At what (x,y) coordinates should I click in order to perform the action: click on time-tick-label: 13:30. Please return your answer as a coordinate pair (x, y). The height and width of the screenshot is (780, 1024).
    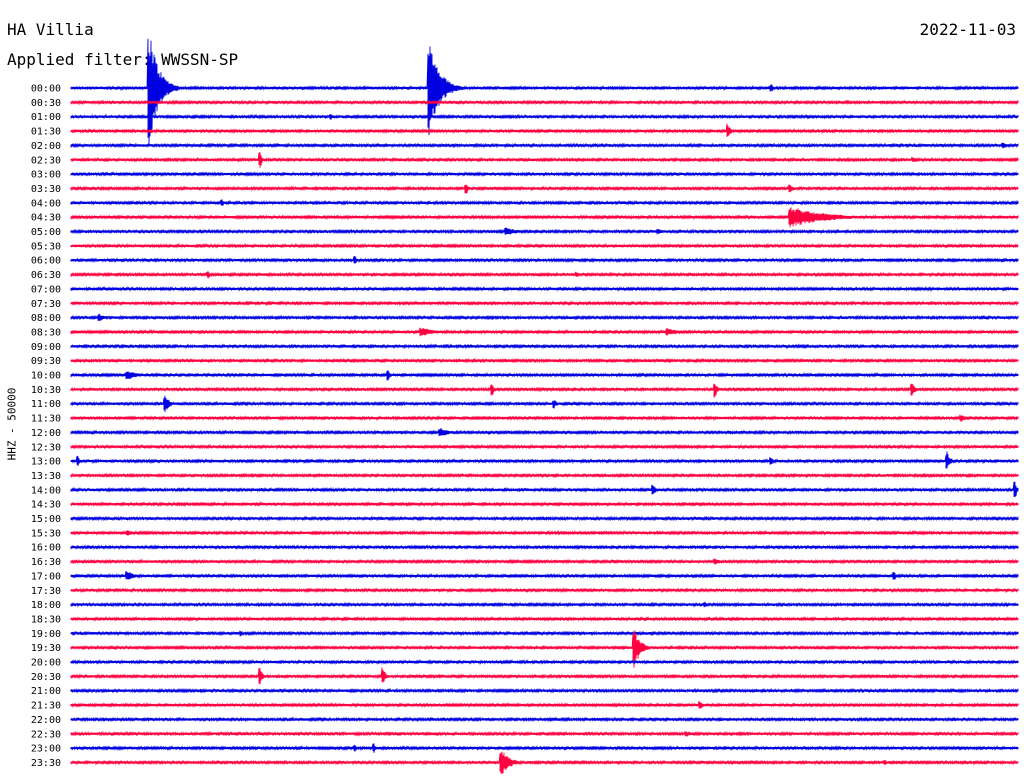
    Looking at the image, I should click on (46, 476).